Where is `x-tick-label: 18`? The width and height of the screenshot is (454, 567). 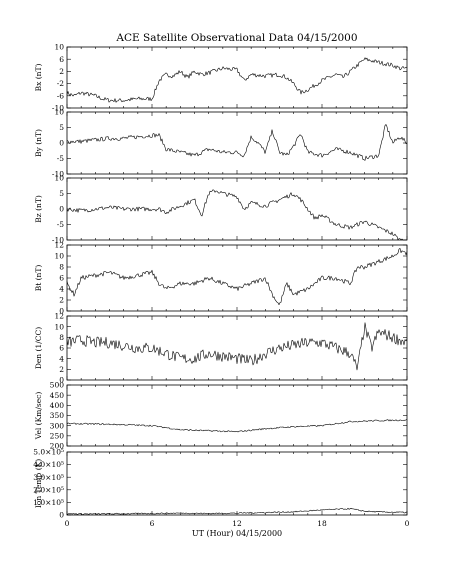 x-tick-label: 18 is located at coordinates (322, 523).